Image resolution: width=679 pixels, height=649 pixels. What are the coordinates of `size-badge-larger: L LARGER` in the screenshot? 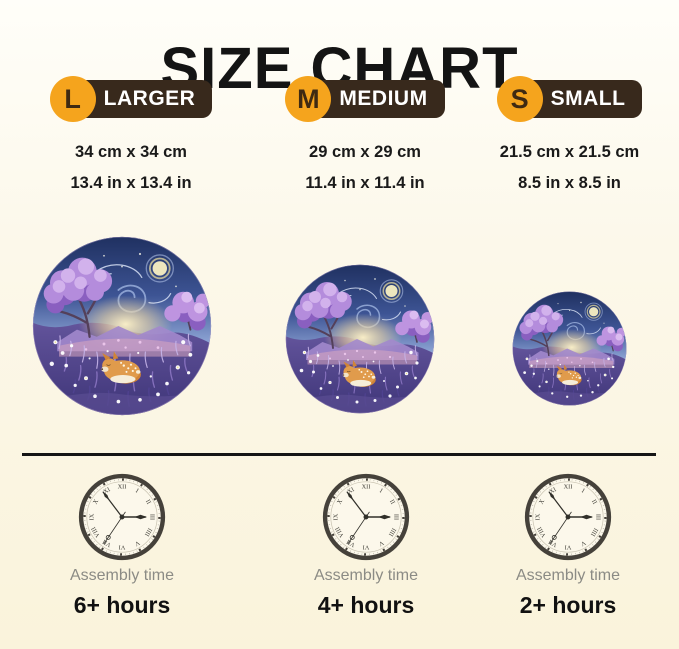 It's located at (131, 99).